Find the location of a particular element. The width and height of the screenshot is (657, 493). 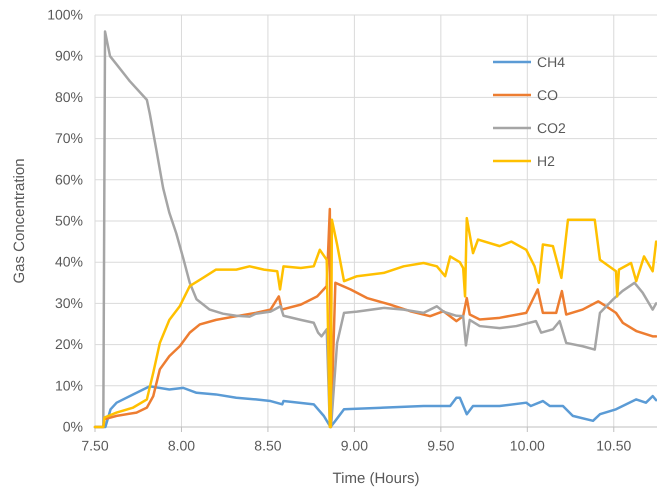

y-tick-label: 10% is located at coordinates (68, 385).